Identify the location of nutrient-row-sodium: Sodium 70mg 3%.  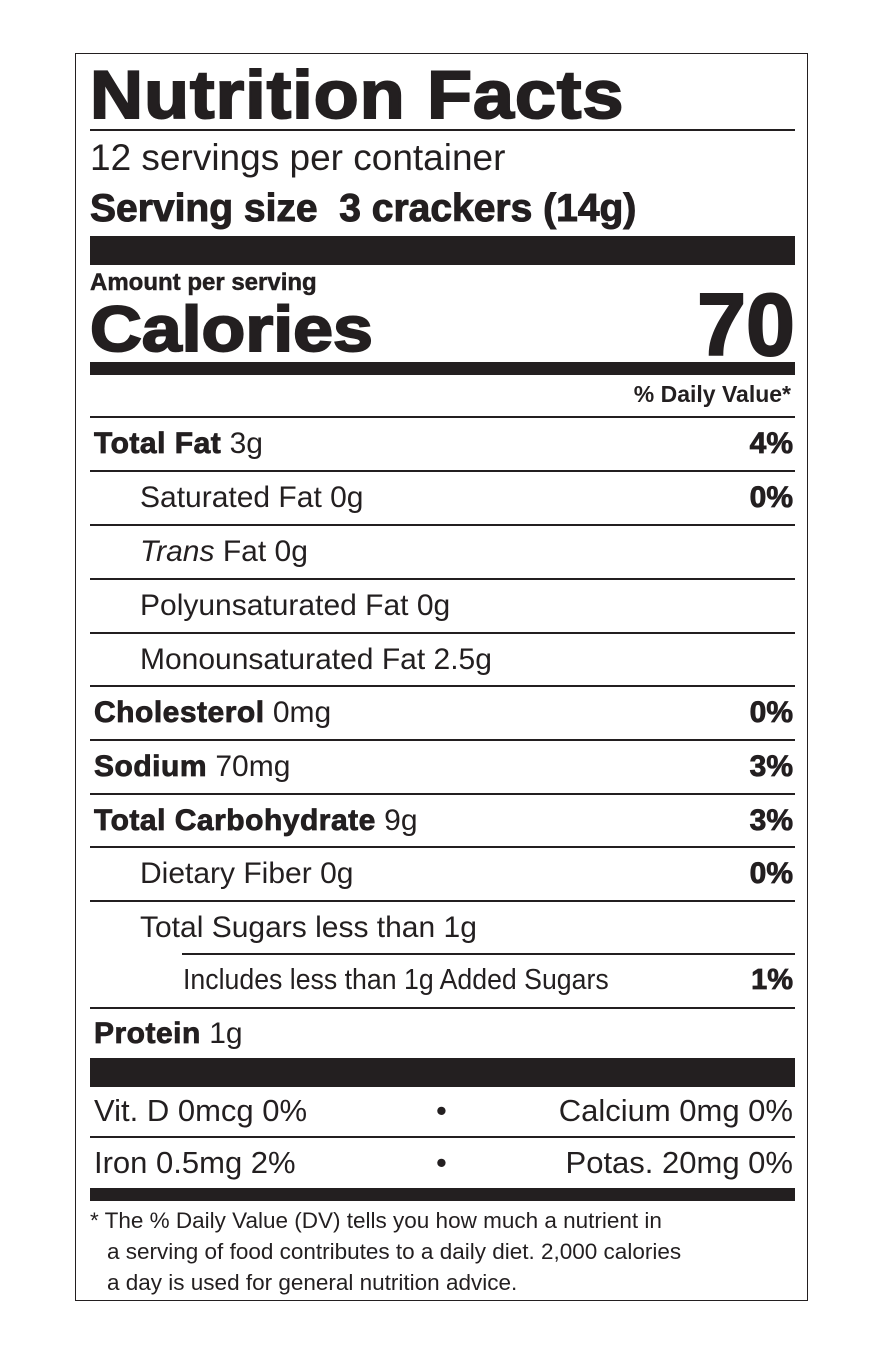
(444, 767).